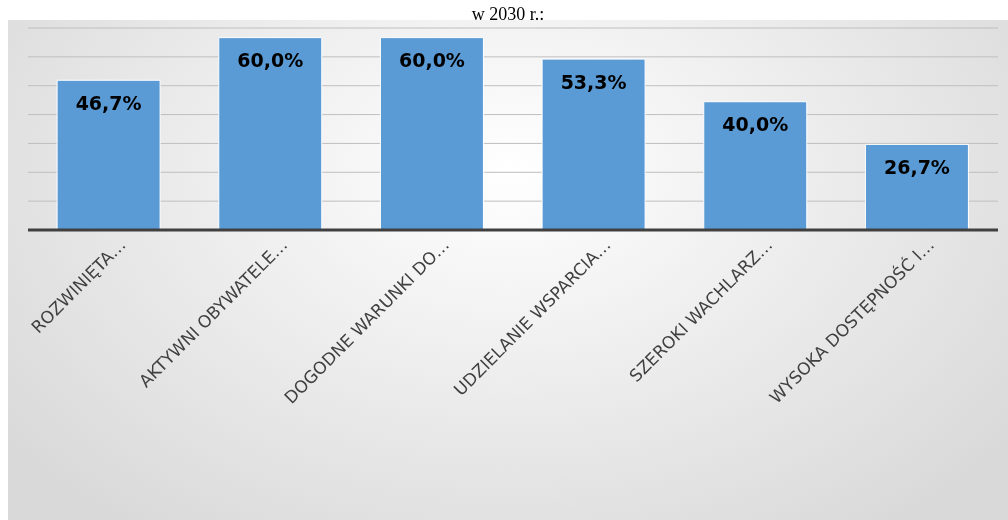  I want to click on data-label: 26,7%, so click(916, 166).